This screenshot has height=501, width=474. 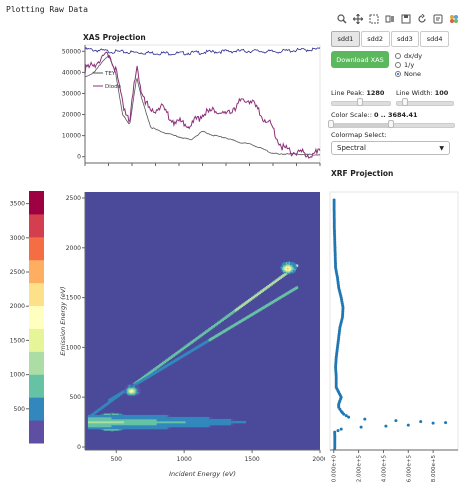 What do you see at coordinates (17, 306) in the screenshot?
I see `colorbar-tick-label: 2000` at bounding box center [17, 306].